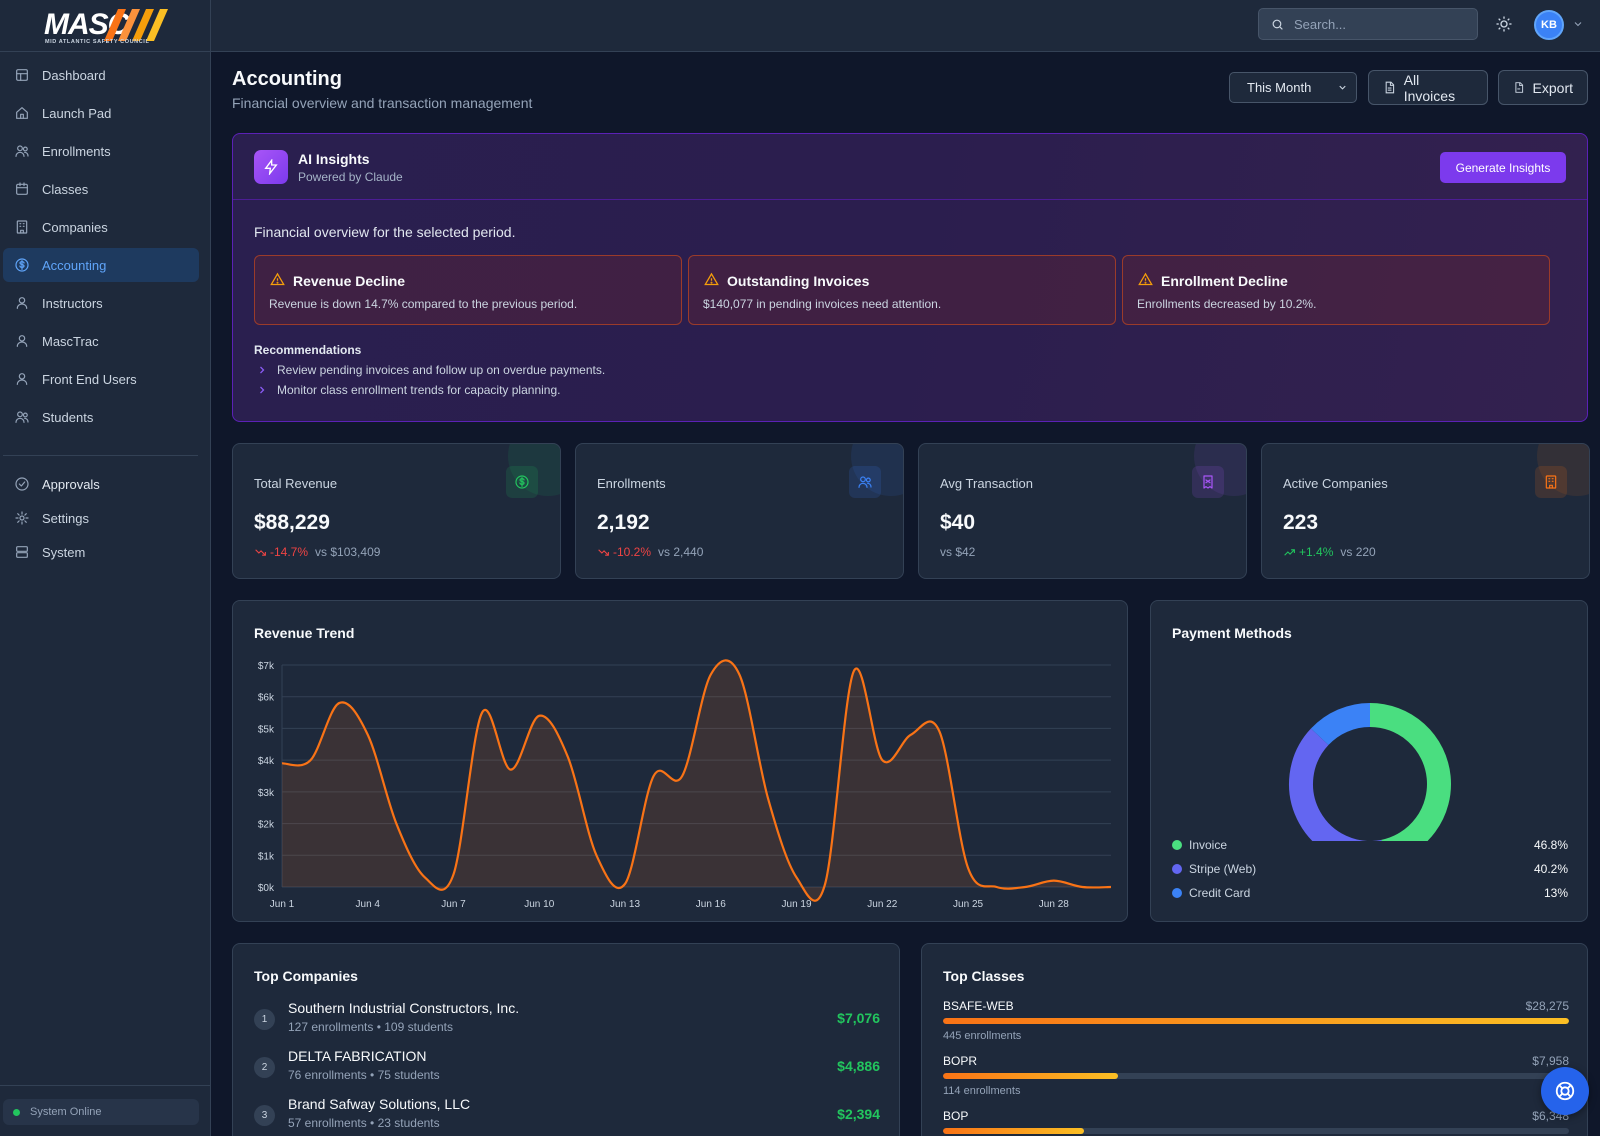 This screenshot has height=1136, width=1600. What do you see at coordinates (960, 1061) in the screenshot?
I see `class-name: BOPR` at bounding box center [960, 1061].